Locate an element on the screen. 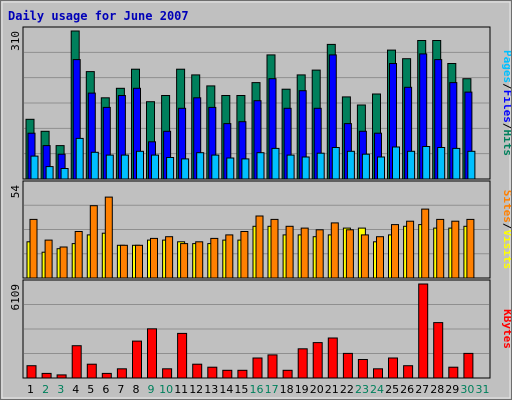 The width and height of the screenshot is (512, 400). day-label: 11 is located at coordinates (181, 389).